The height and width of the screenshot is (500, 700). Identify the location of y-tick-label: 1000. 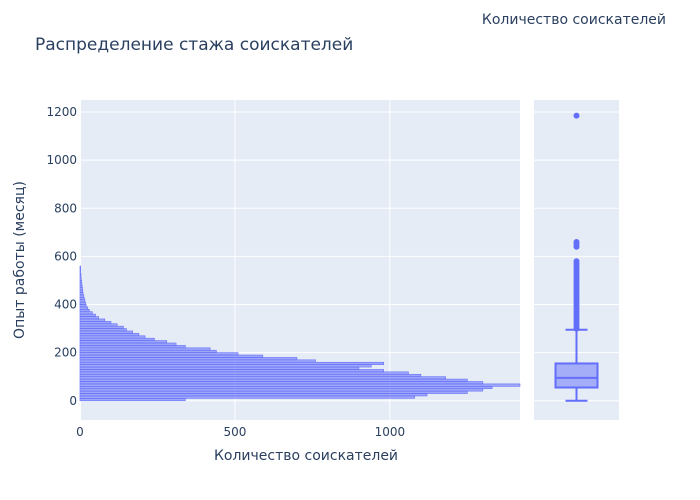
(61, 160).